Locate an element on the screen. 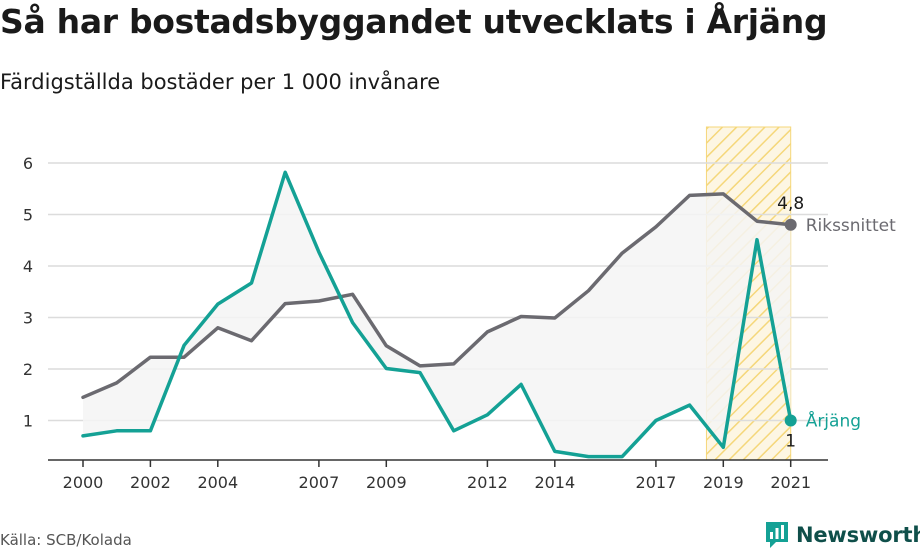 This screenshot has width=920, height=552. x-tick-label: 2000 is located at coordinates (83, 482).